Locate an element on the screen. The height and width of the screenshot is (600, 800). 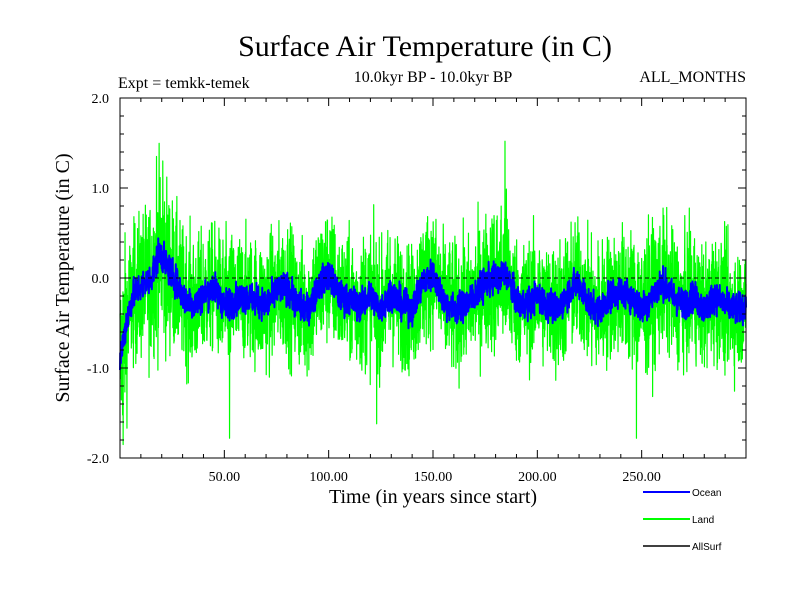
y-tick-label: -2.0 is located at coordinates (98, 459).